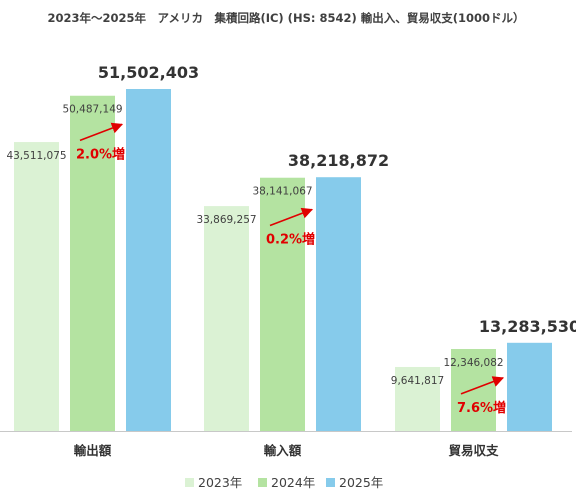  I want to click on value-label-2-2: 38,141,067, so click(282, 192).